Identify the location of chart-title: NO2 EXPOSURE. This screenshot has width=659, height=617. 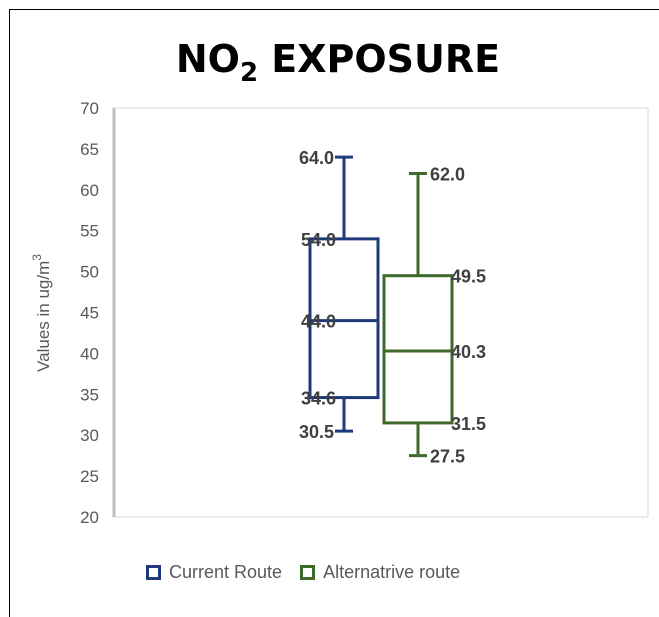
(338, 62).